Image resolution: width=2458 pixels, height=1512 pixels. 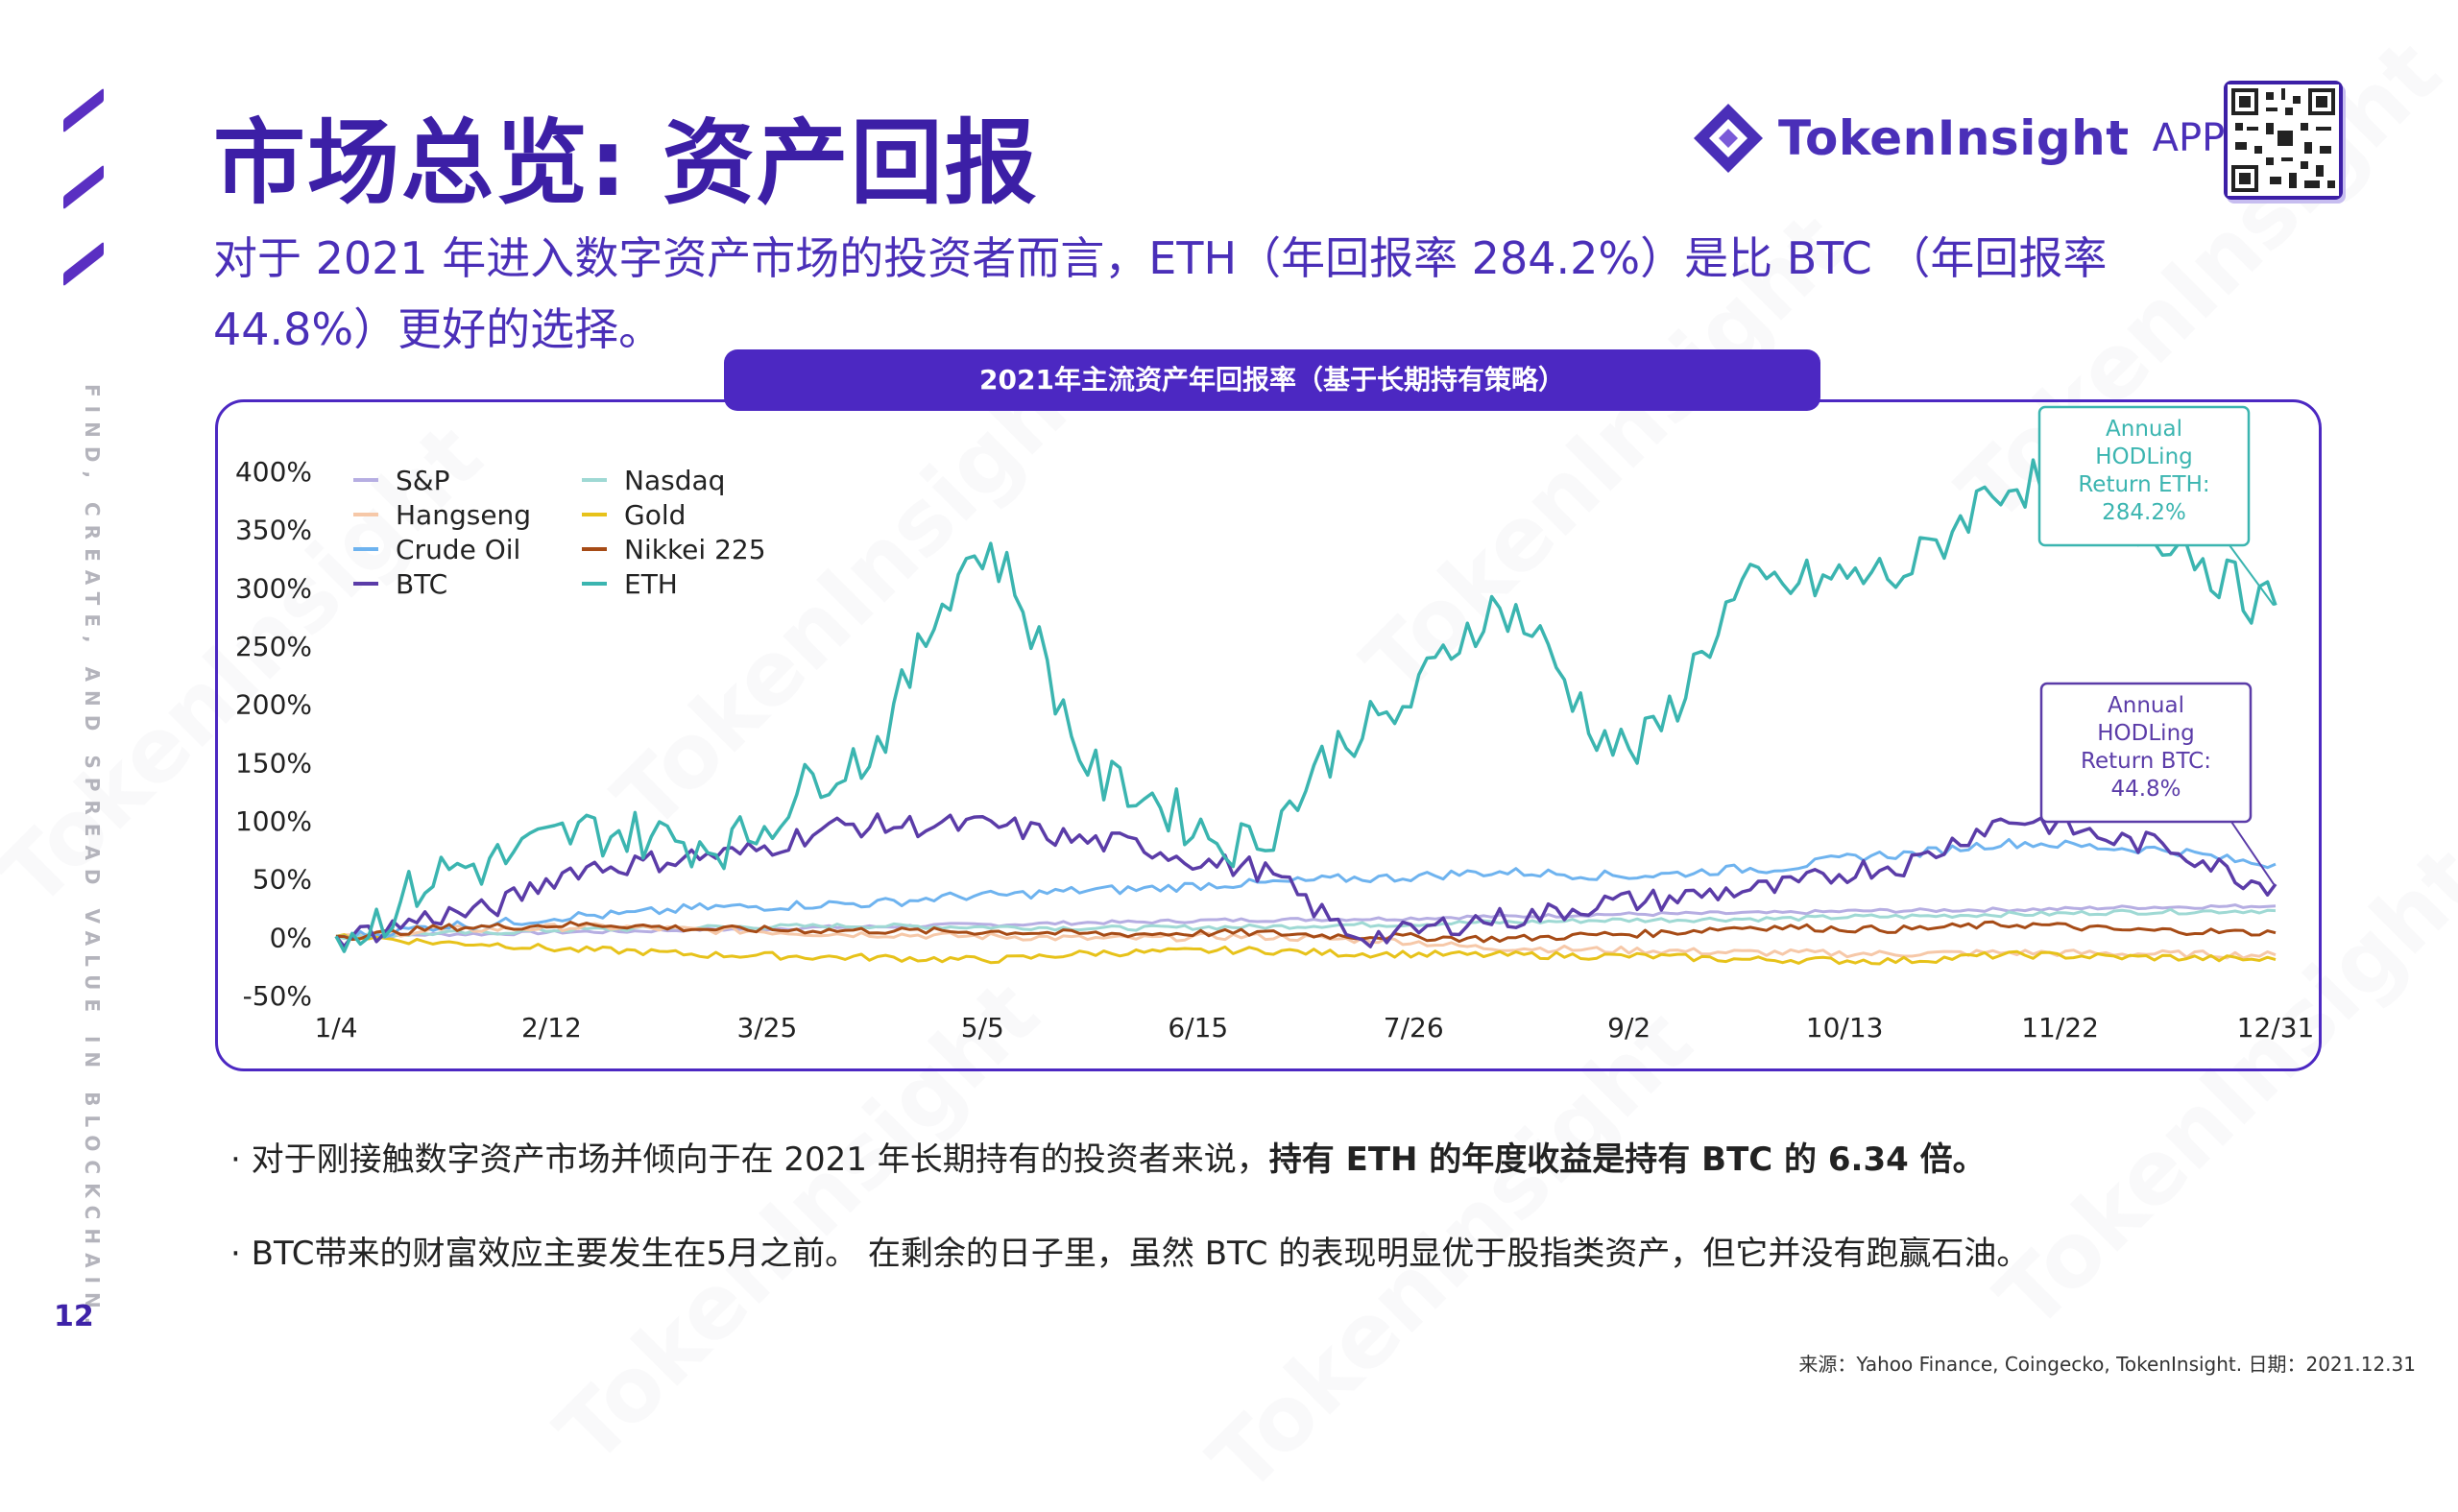 I want to click on legend-label: Nasdaq, so click(x=675, y=480).